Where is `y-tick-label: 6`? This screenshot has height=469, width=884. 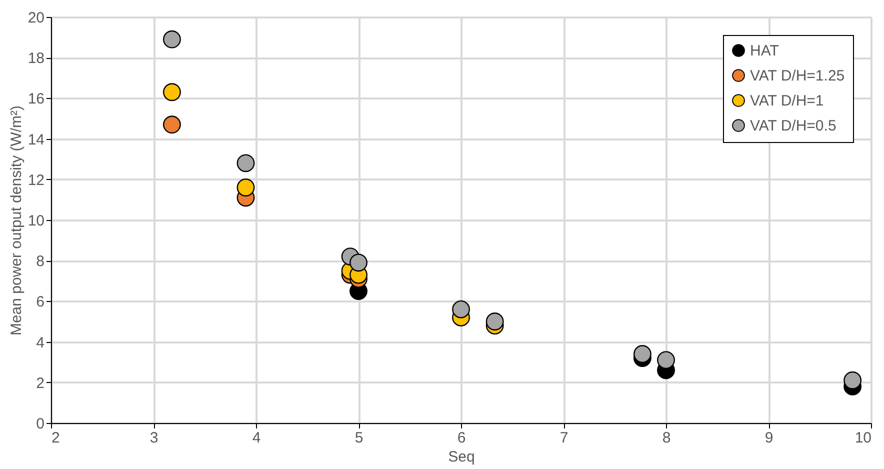
y-tick-label: 6 is located at coordinates (40, 302).